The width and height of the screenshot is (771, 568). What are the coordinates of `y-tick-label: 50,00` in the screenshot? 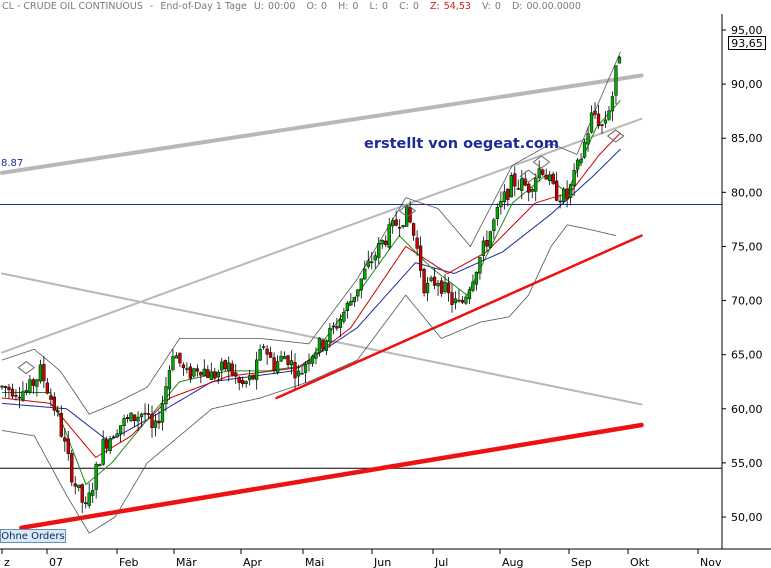 It's located at (747, 517).